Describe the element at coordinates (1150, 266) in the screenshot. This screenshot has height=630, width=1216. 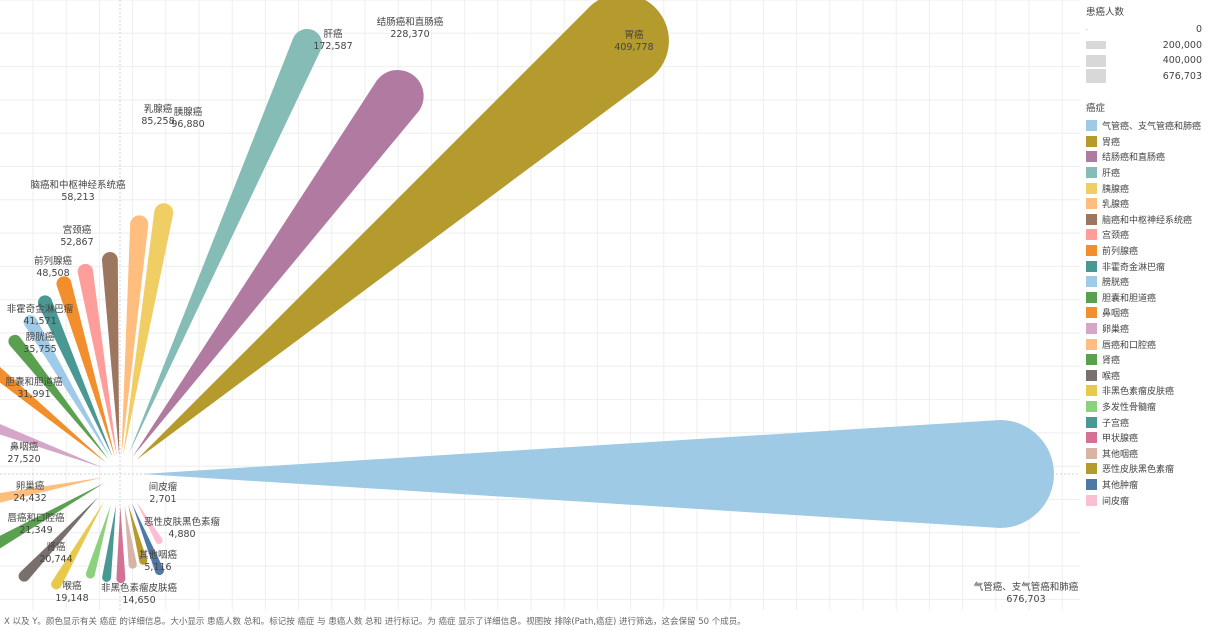
I see `color-legend-item: 非霍奇金淋巴瘤` at that location.